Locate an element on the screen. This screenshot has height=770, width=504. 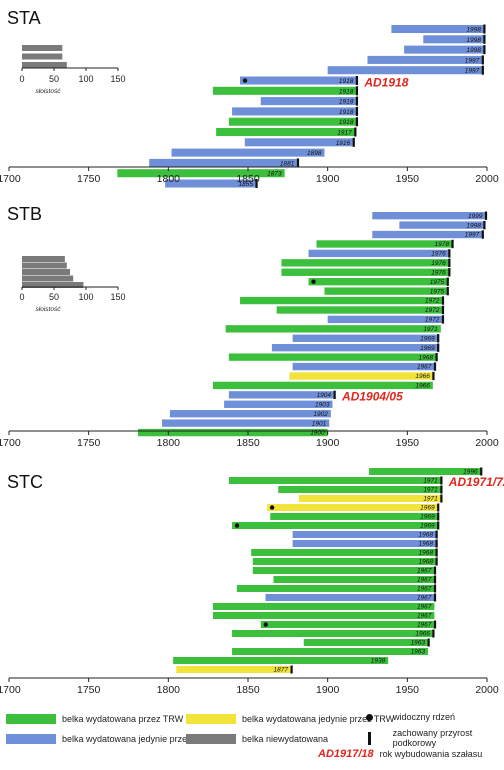
bar-end-label: 1917 is located at coordinates (344, 133).